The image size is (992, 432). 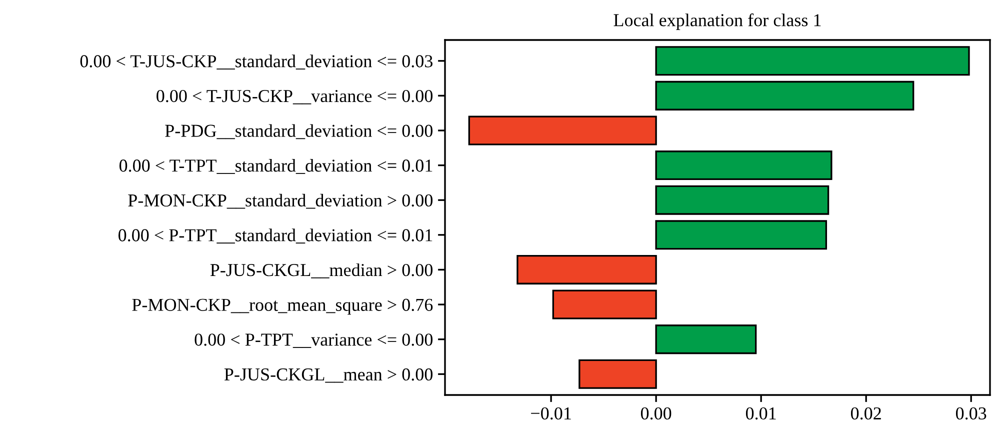 What do you see at coordinates (275, 166) in the screenshot?
I see `y-tick-label: 0.00 < T-TPT__standard_deviation <= 0.01` at bounding box center [275, 166].